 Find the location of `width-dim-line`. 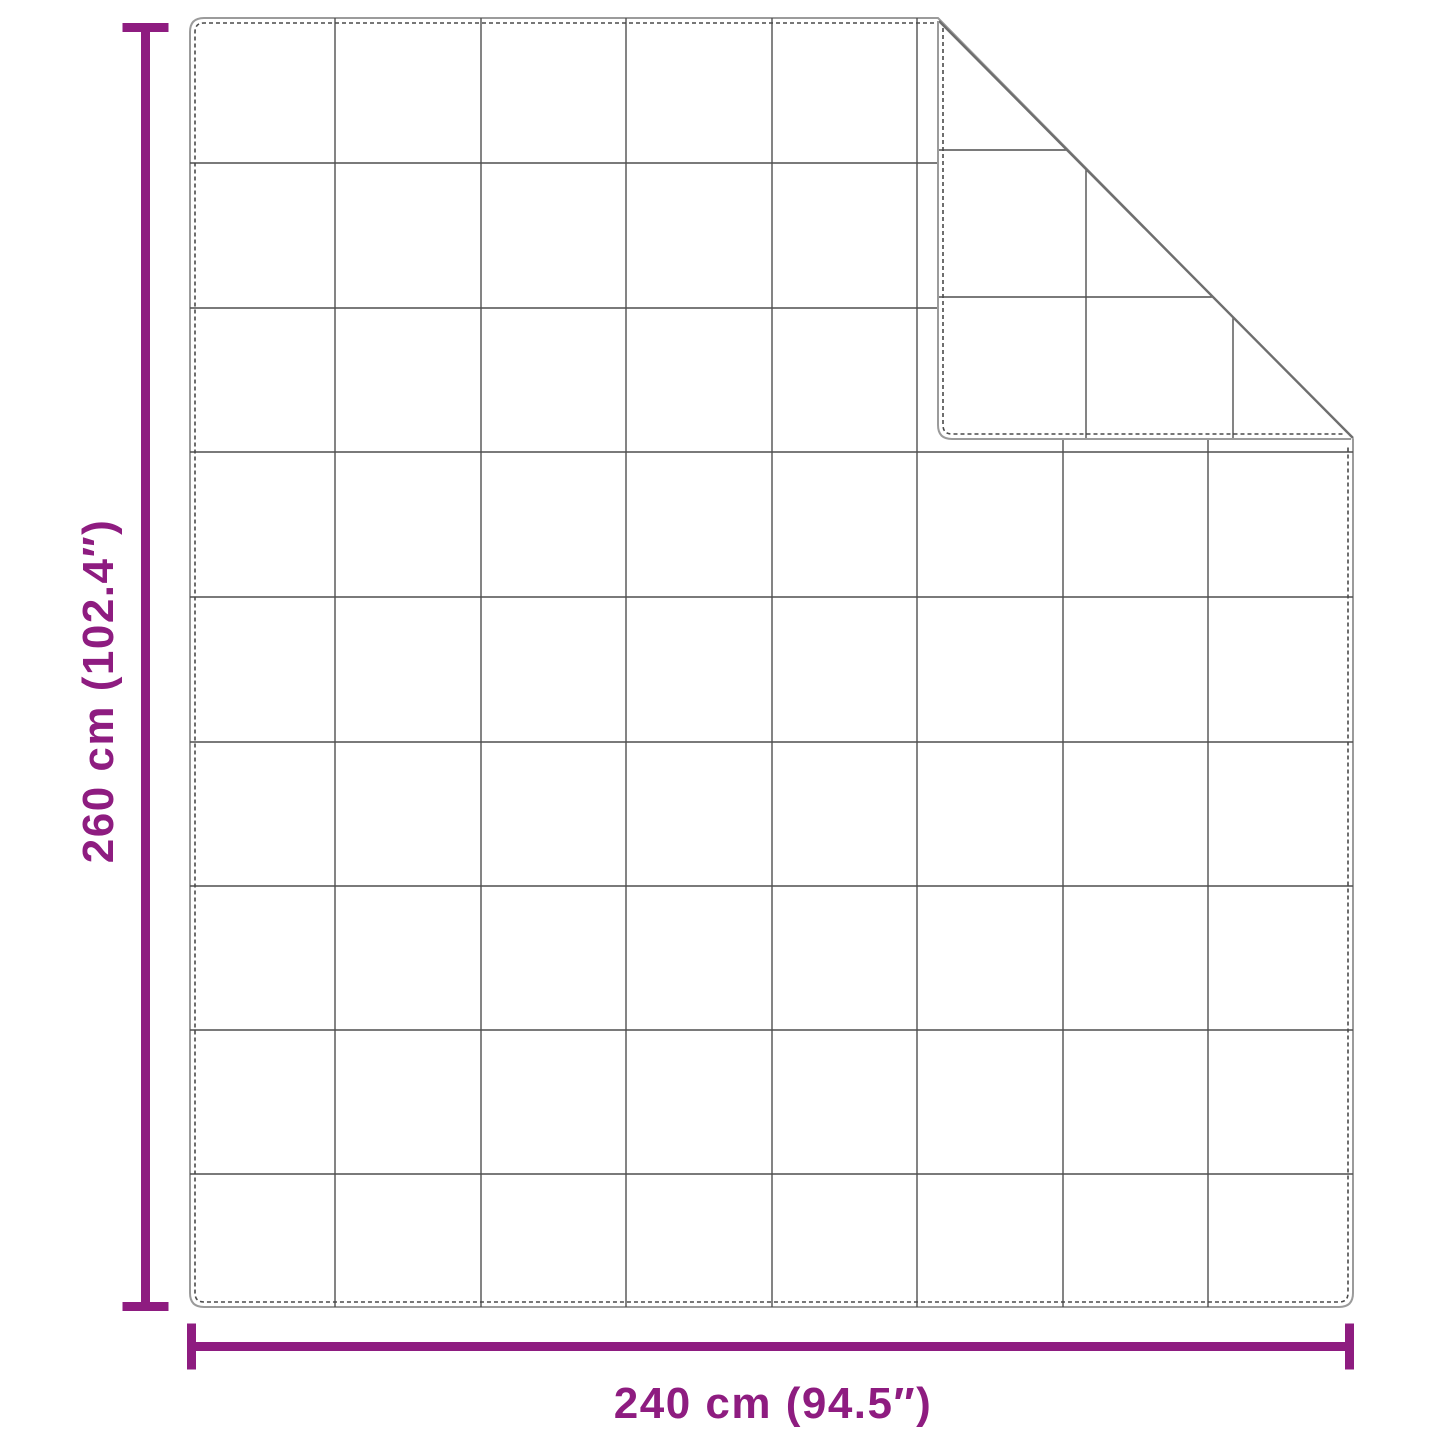

width-dim-line is located at coordinates (770, 1346).